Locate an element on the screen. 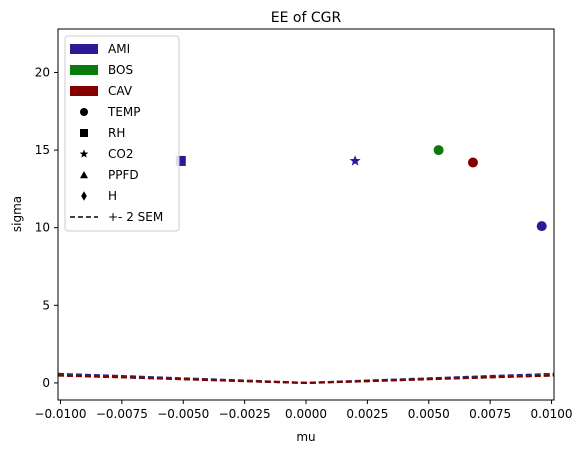 The height and width of the screenshot is (453, 583). legend-label: +- 2 SEM is located at coordinates (135, 217).